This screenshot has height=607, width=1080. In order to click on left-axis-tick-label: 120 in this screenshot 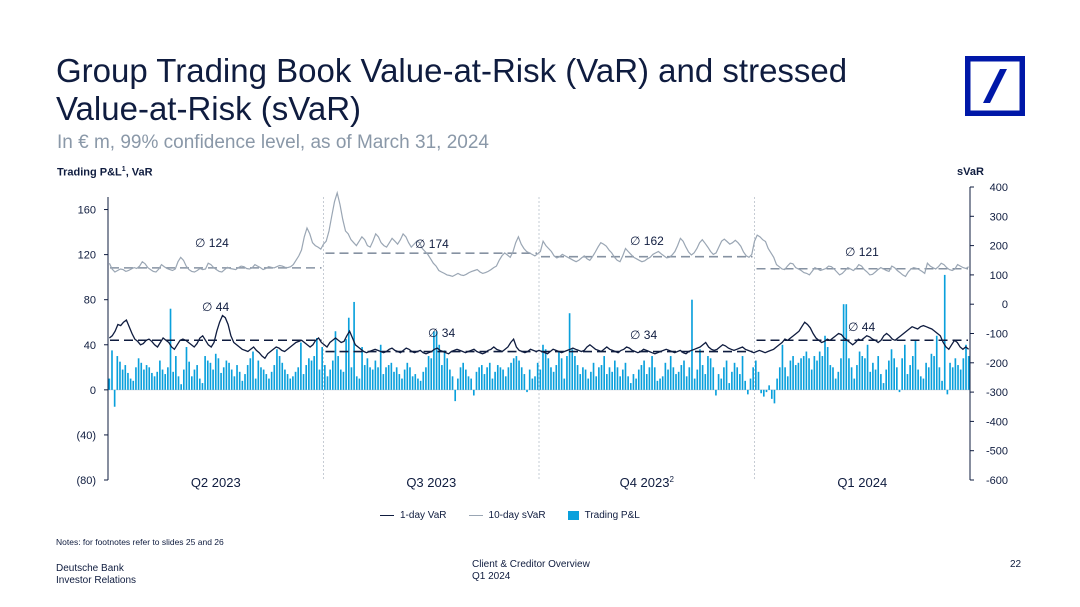, I will do `click(87, 256)`.